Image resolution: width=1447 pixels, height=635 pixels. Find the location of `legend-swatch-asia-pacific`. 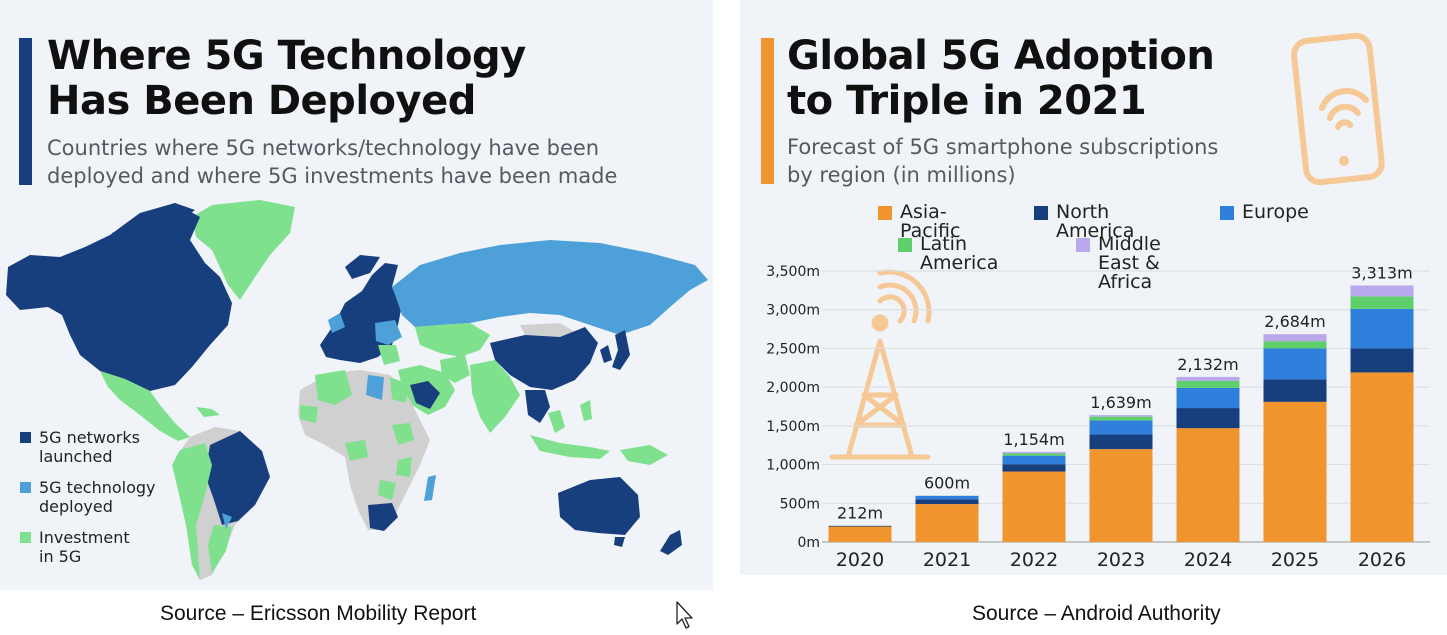

legend-swatch-asia-pacific is located at coordinates (885, 213).